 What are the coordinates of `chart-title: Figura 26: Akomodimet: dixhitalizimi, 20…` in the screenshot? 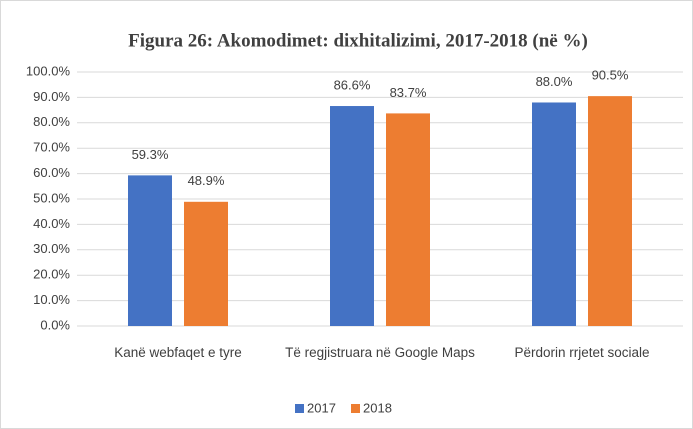 It's located at (358, 40).